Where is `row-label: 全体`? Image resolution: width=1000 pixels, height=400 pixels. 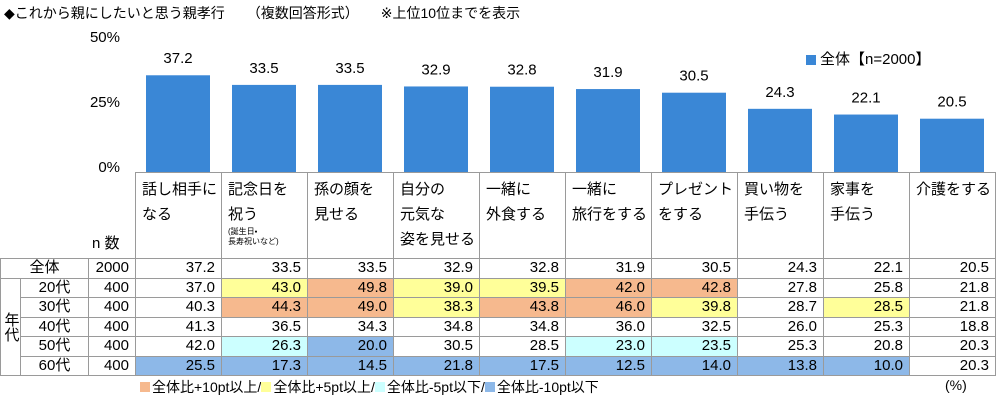 row-label: 全体 is located at coordinates (44, 268).